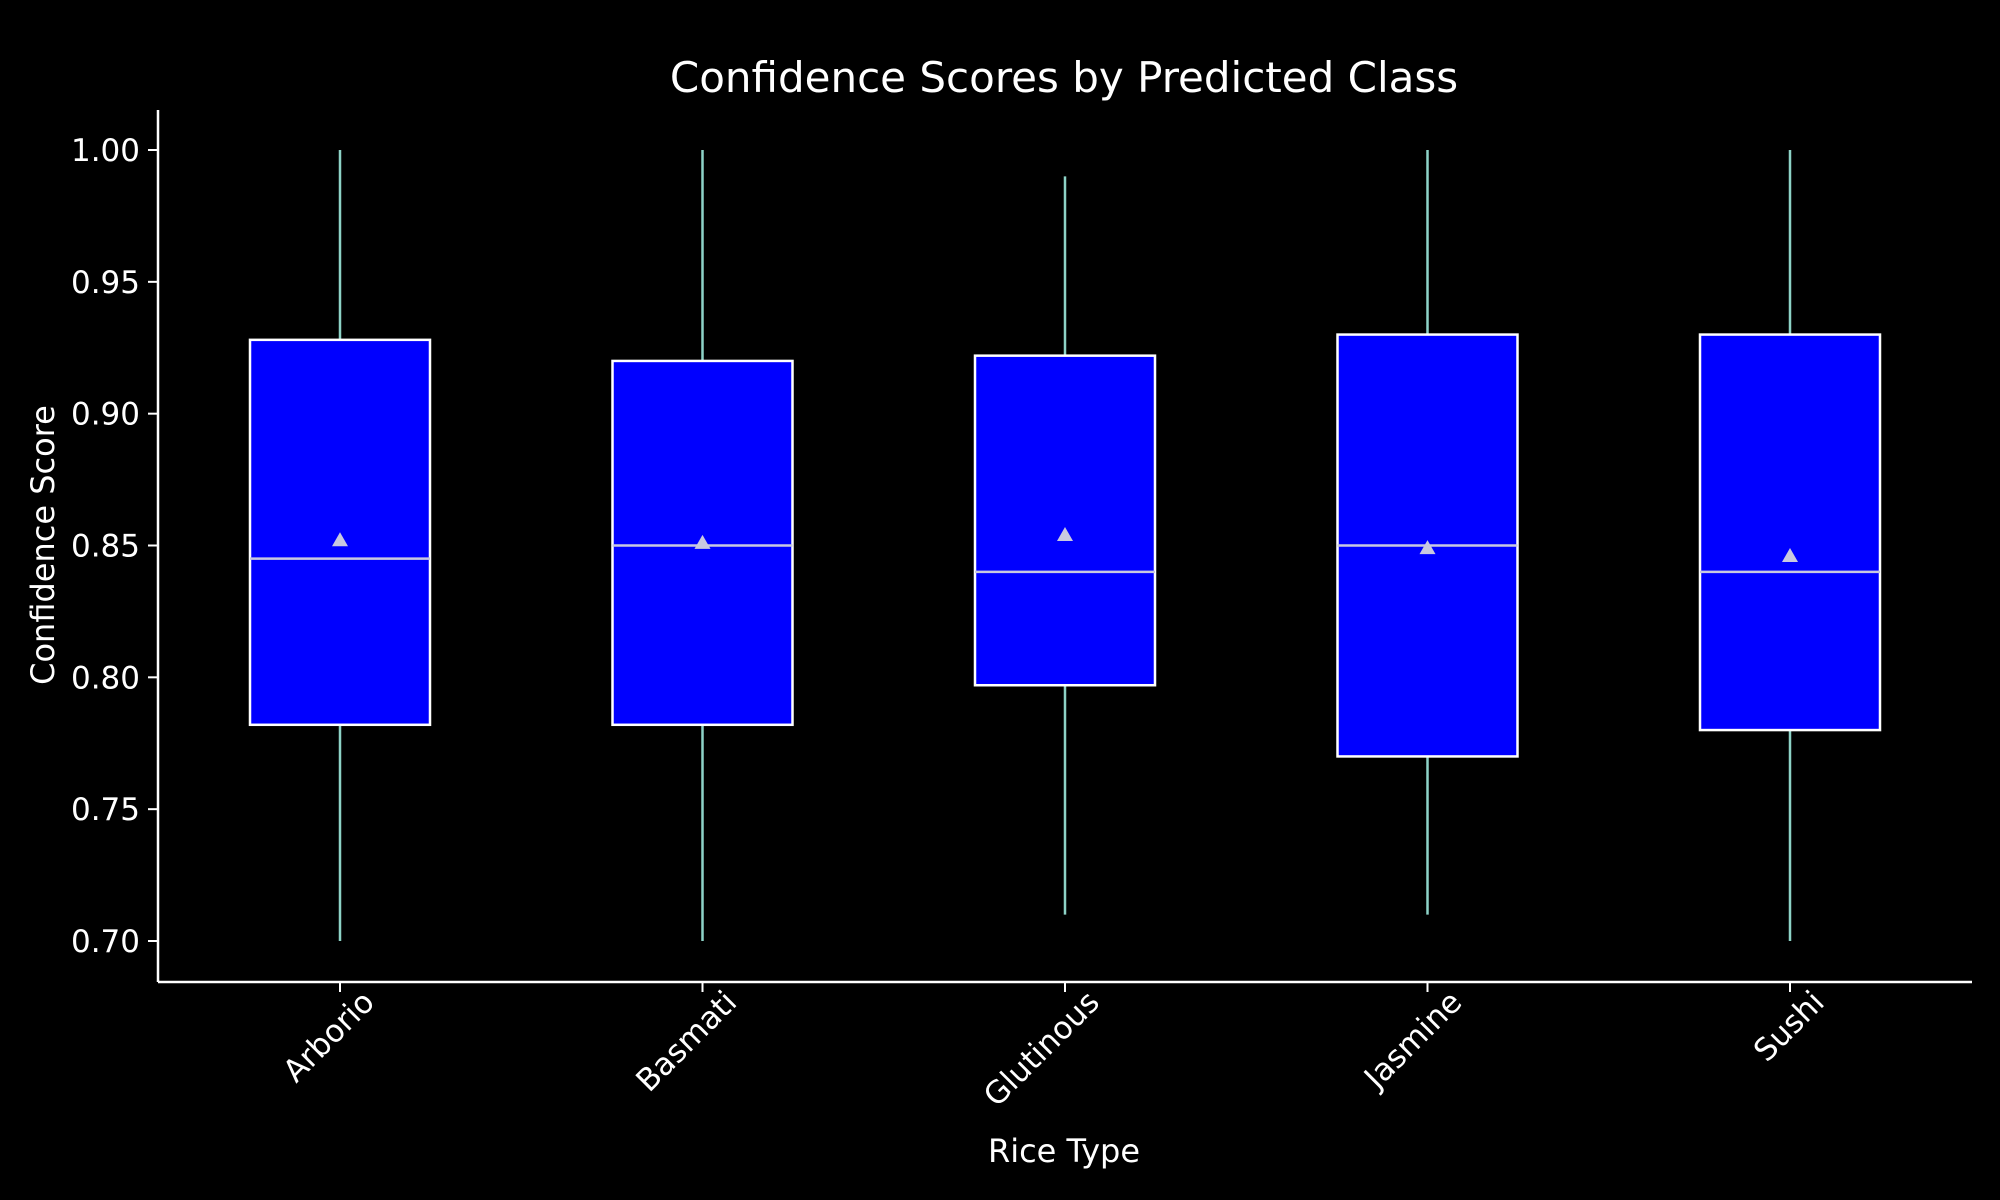 The width and height of the screenshot is (2000, 1200). What do you see at coordinates (105, 810) in the screenshot?
I see `y-tick-label: 0.75` at bounding box center [105, 810].